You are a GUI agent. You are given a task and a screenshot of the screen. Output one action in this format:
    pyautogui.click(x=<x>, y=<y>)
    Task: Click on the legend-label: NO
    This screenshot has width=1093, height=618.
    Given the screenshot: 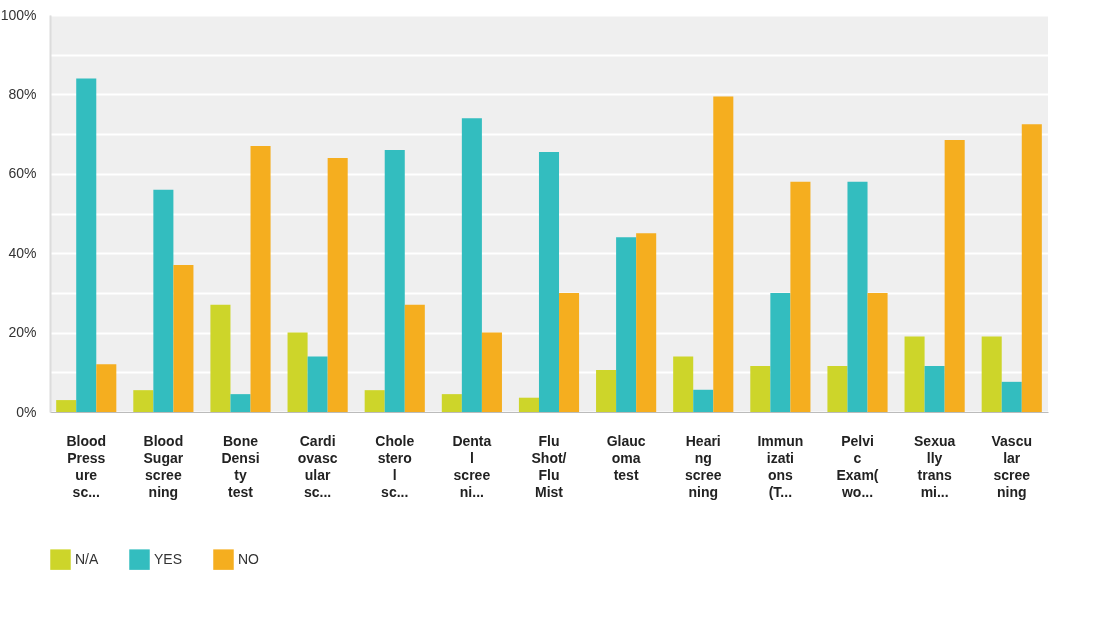 What is the action you would take?
    pyautogui.click(x=249, y=558)
    